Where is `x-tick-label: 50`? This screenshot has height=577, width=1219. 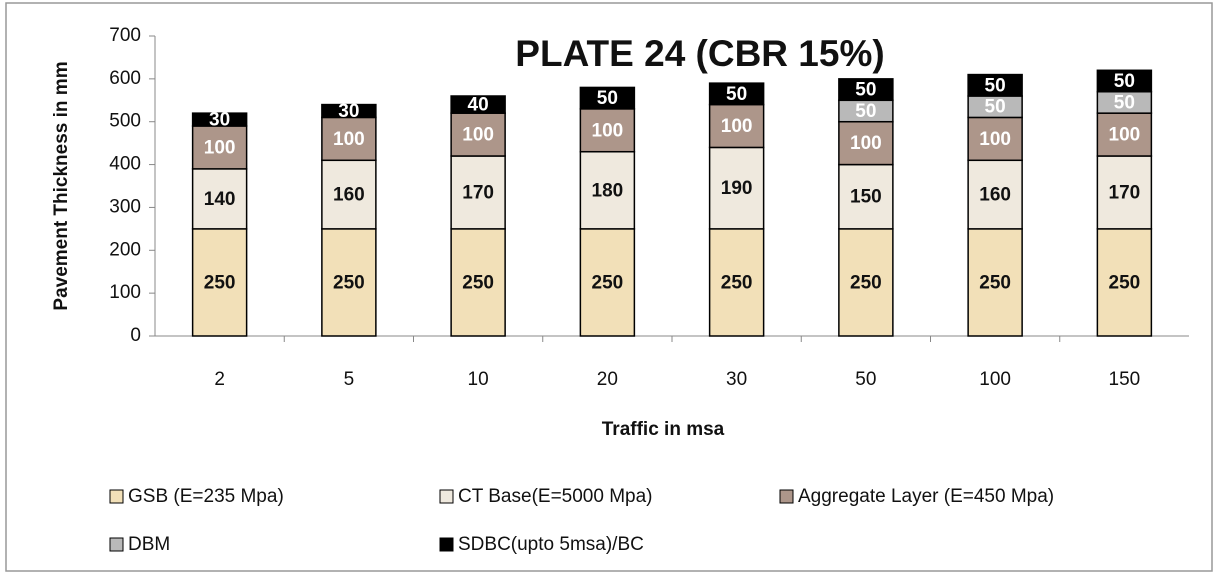
x-tick-label: 50 is located at coordinates (865, 379).